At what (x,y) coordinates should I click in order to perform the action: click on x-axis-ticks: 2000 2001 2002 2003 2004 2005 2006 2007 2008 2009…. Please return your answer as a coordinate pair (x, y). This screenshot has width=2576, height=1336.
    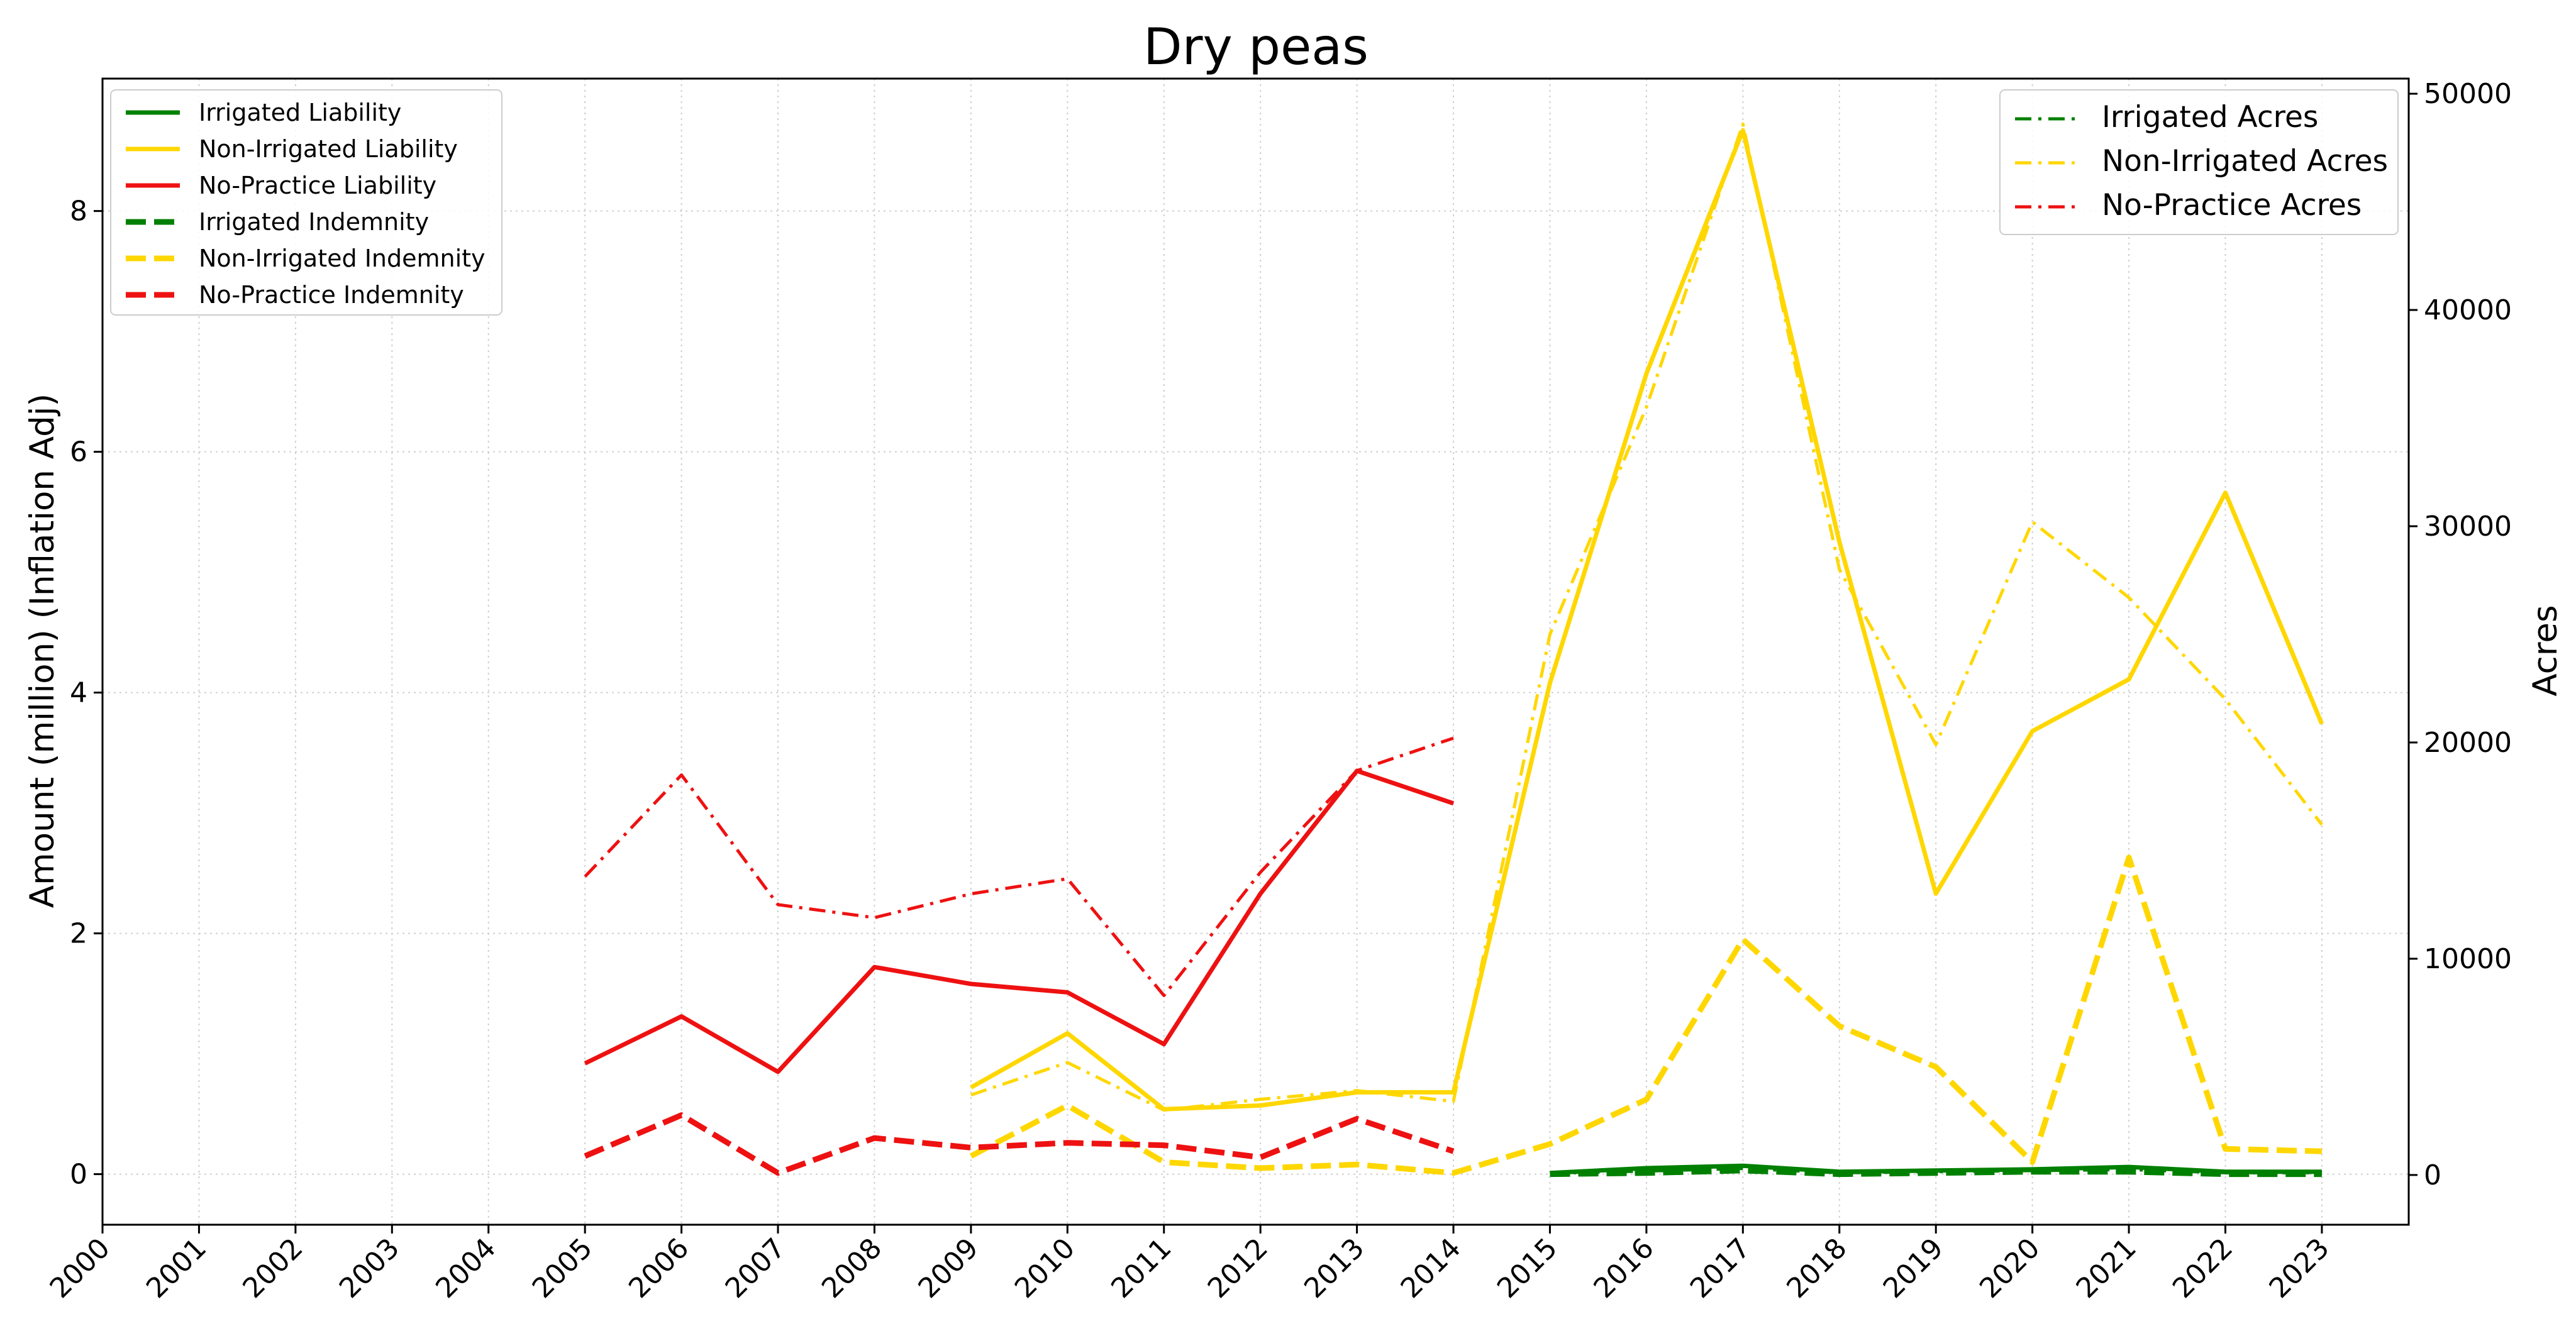
    Looking at the image, I should click on (1190, 1265).